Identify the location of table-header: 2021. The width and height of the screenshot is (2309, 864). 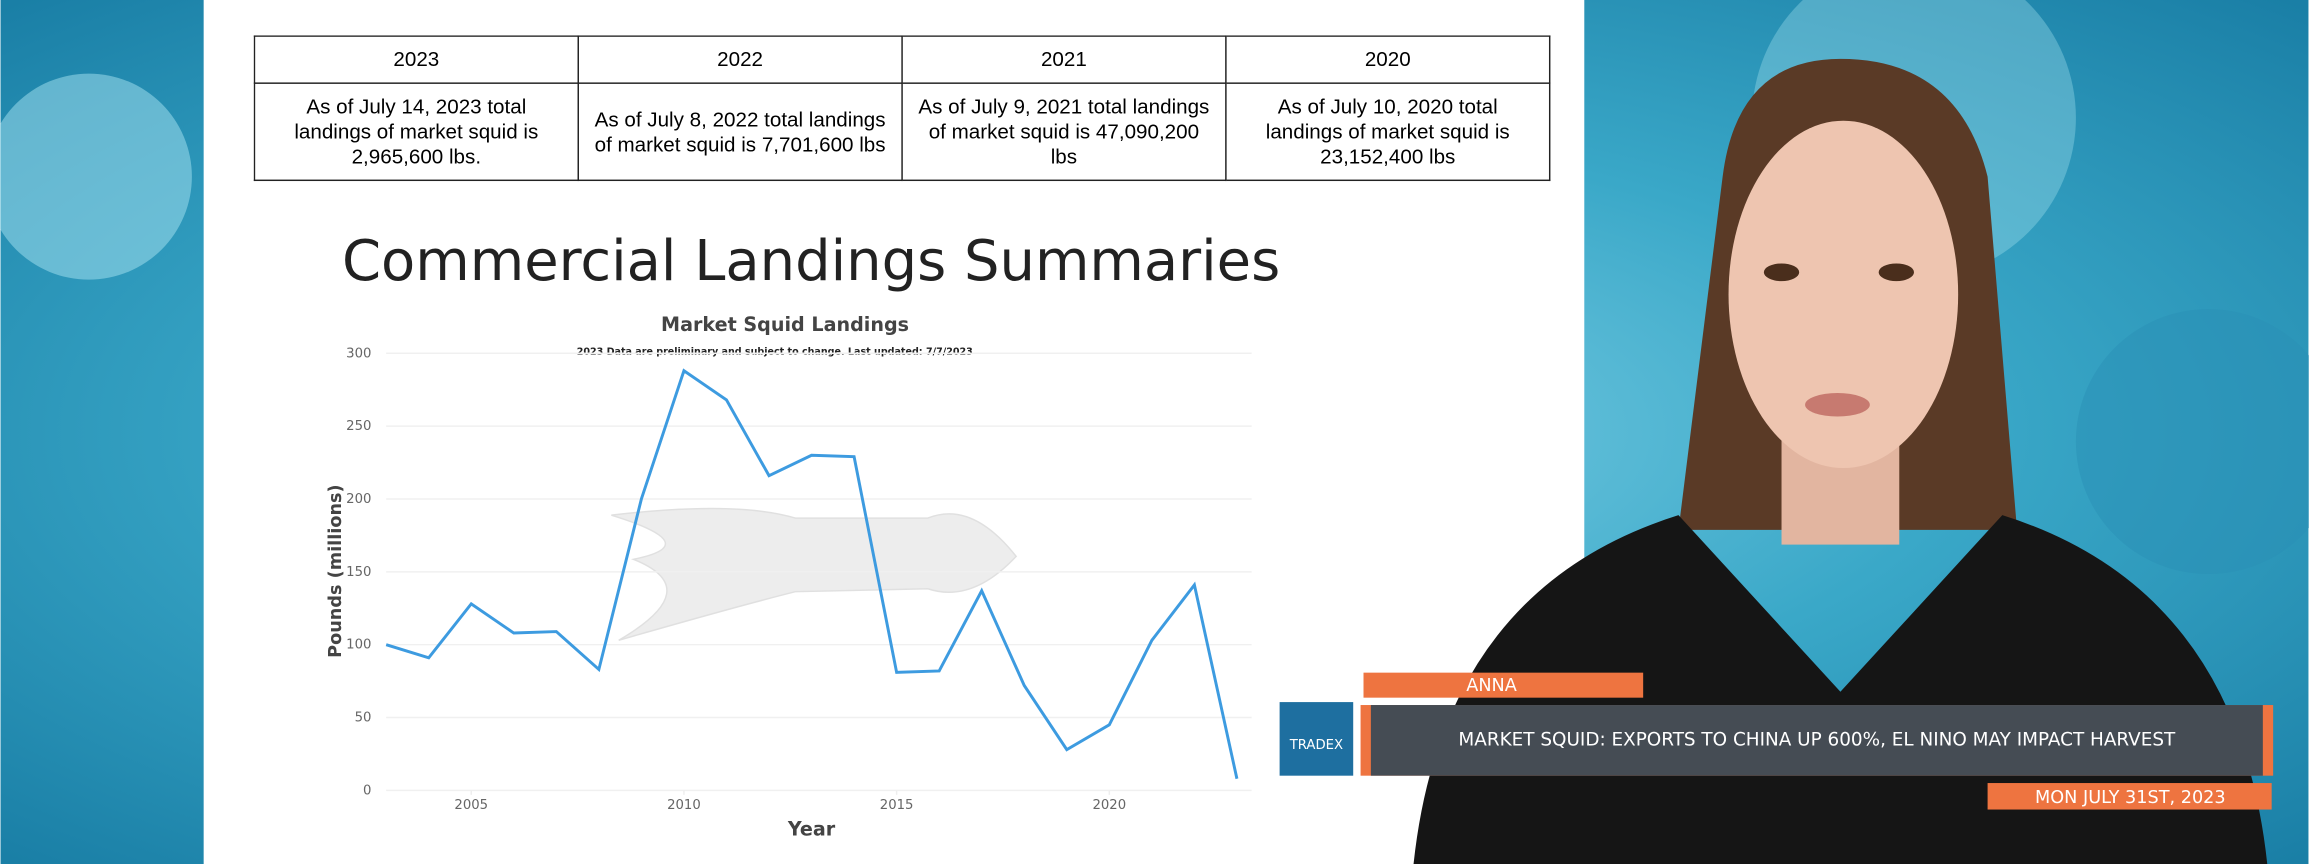
(1064, 59).